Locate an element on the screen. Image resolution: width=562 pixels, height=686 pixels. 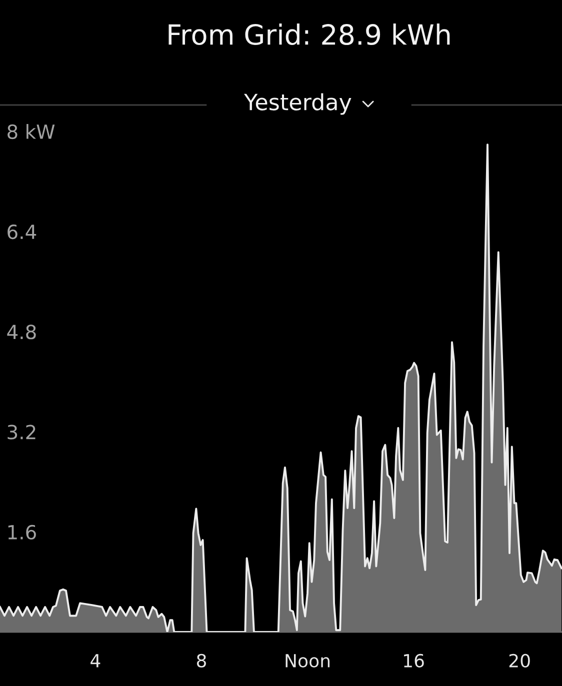
text: Yesterday is located at coordinates (298, 104).